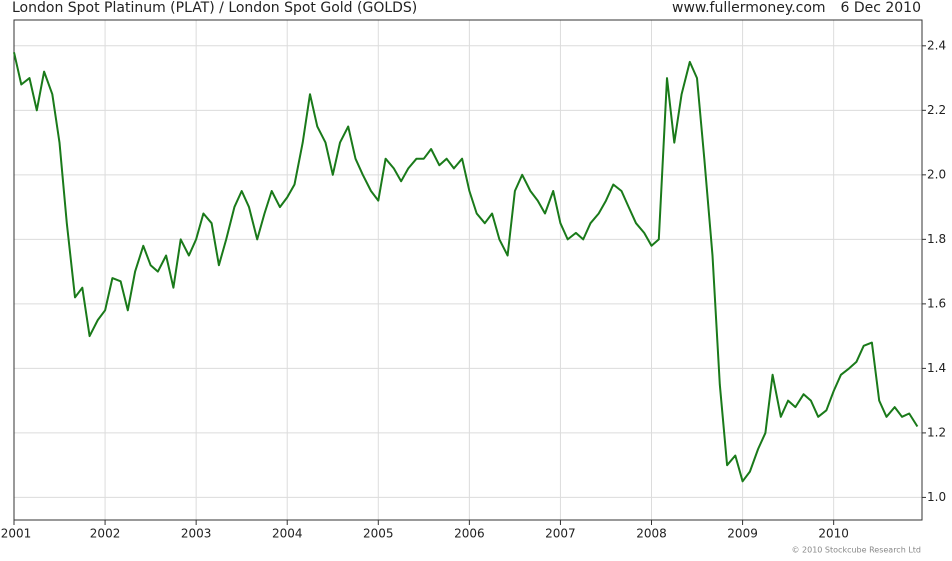 The width and height of the screenshot is (952, 561). I want to click on x-tick-label: 2003, so click(196, 534).